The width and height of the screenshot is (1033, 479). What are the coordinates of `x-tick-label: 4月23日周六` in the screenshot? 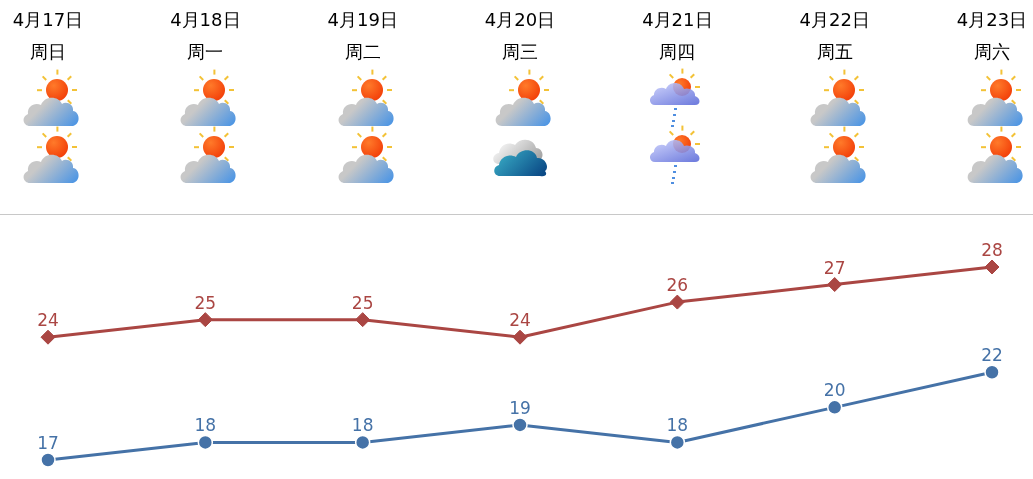 It's located at (992, 35).